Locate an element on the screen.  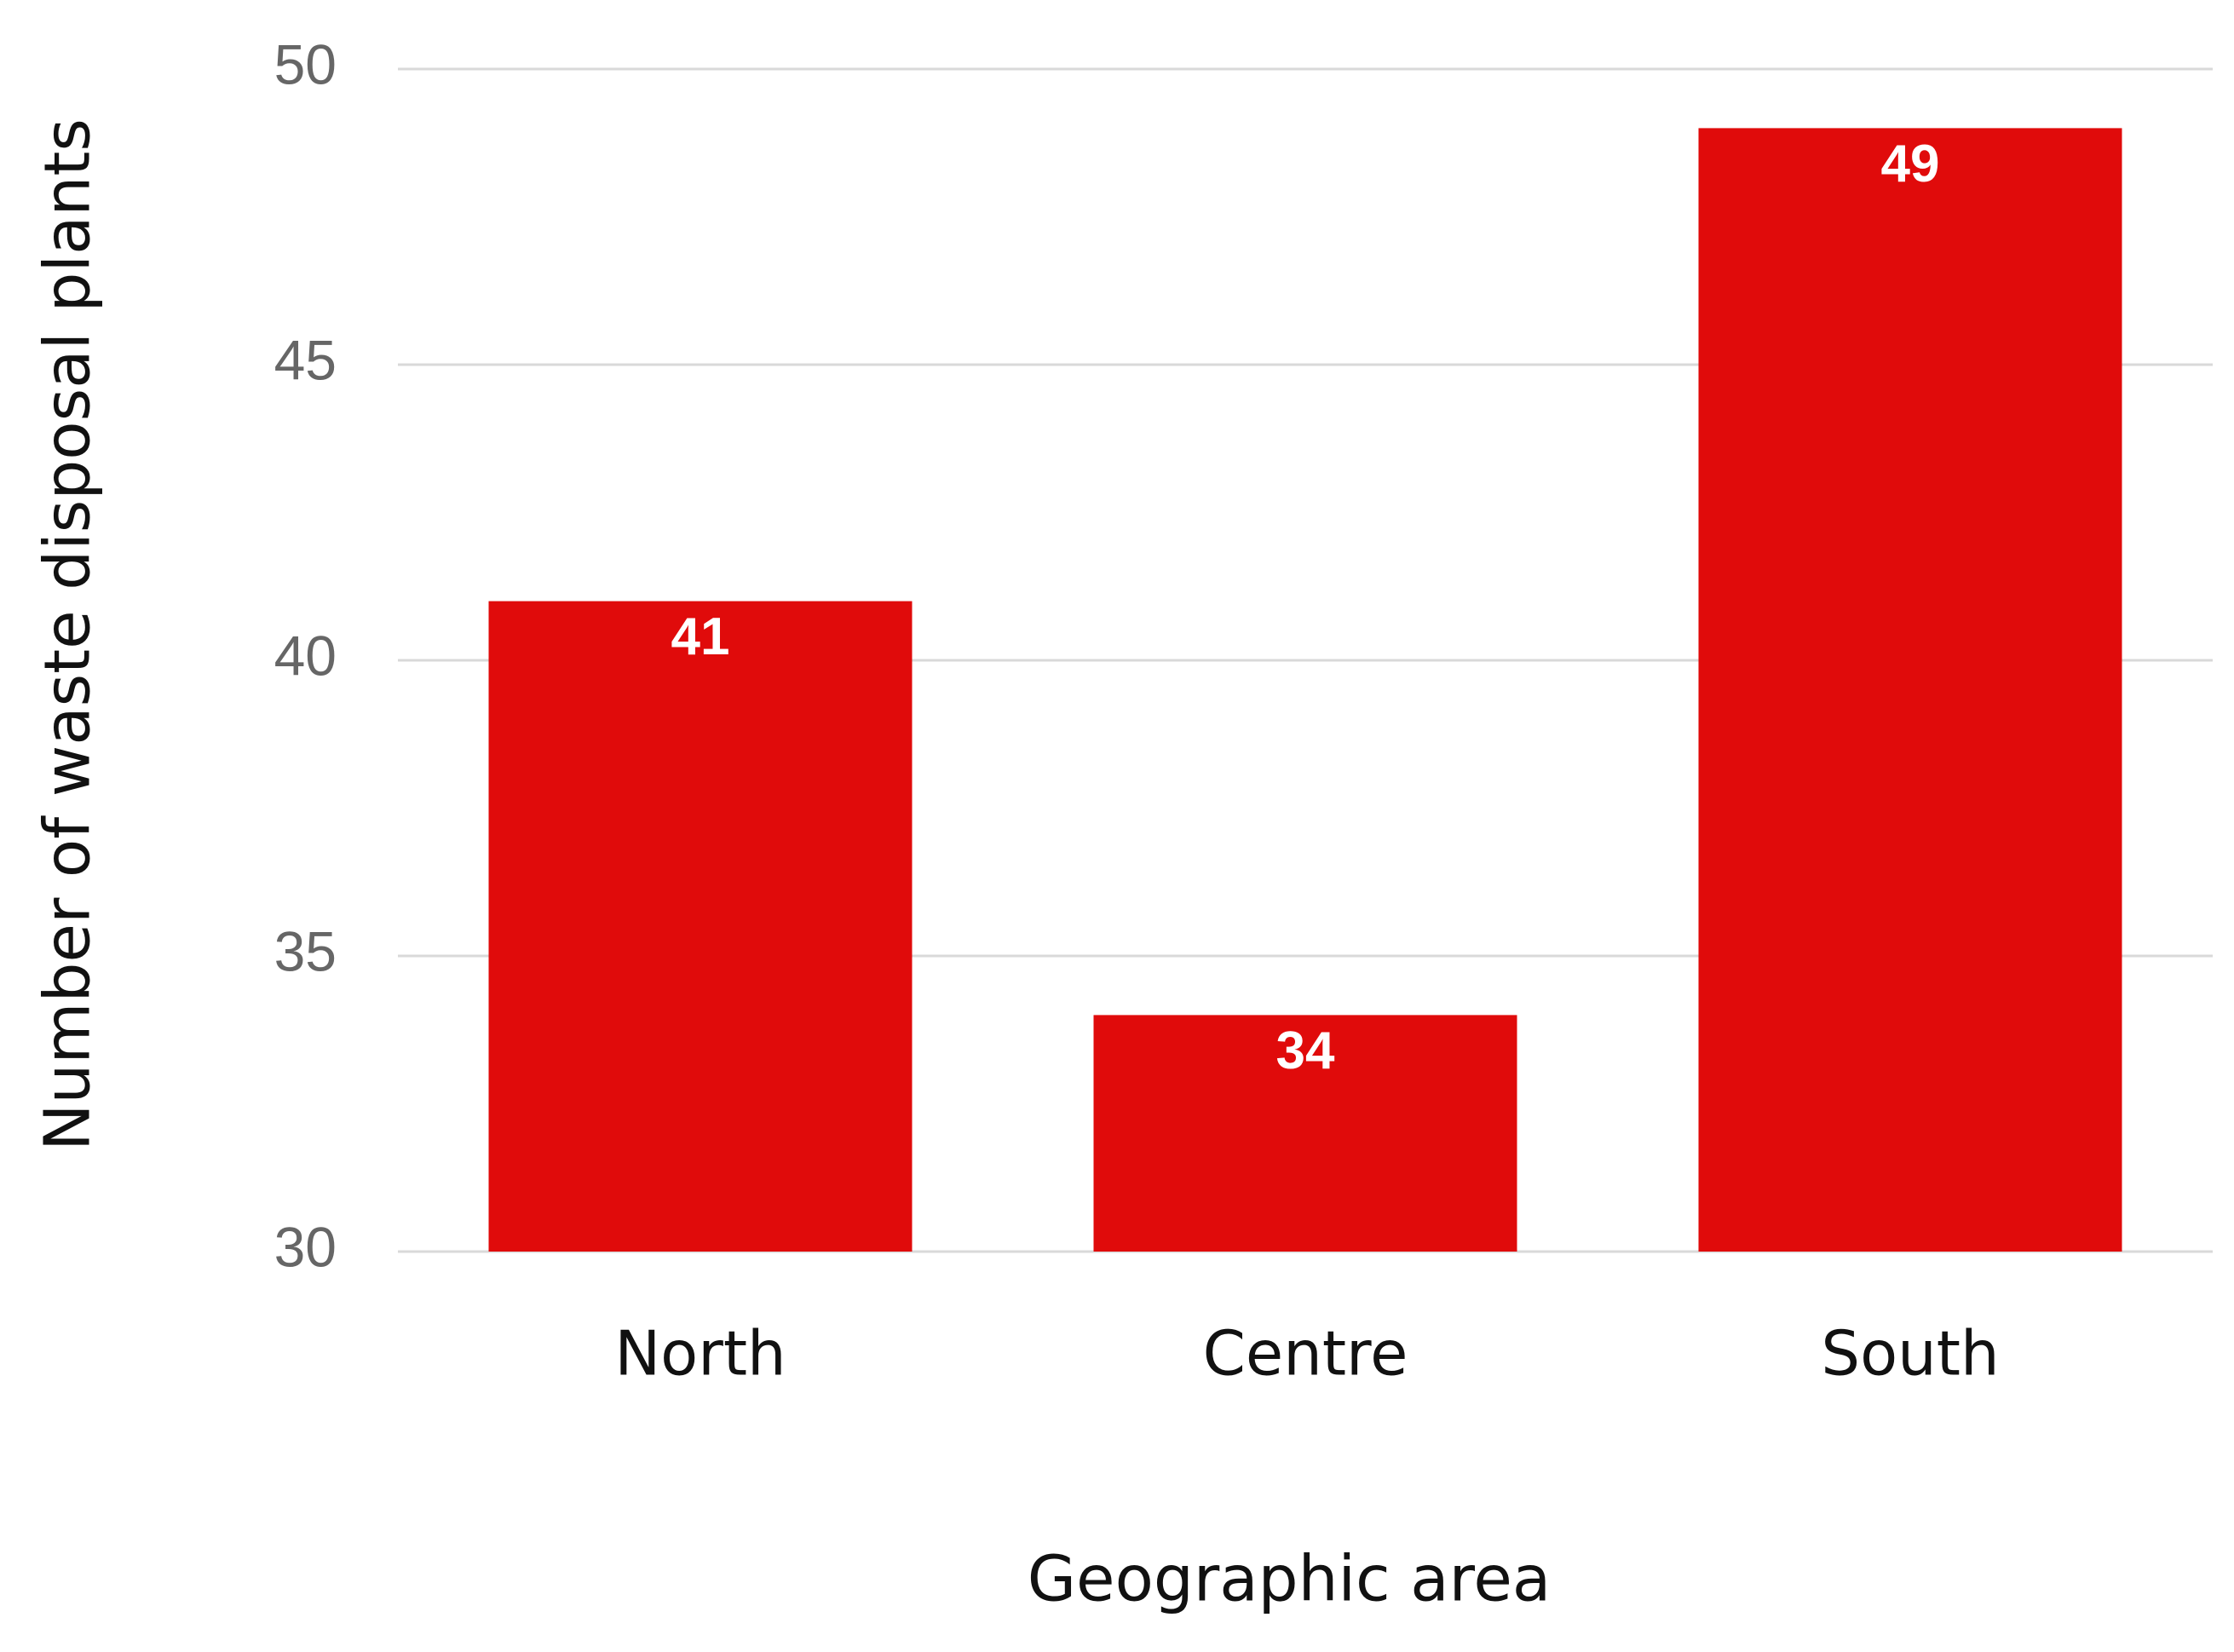
value-label: 34 is located at coordinates (1305, 1051).